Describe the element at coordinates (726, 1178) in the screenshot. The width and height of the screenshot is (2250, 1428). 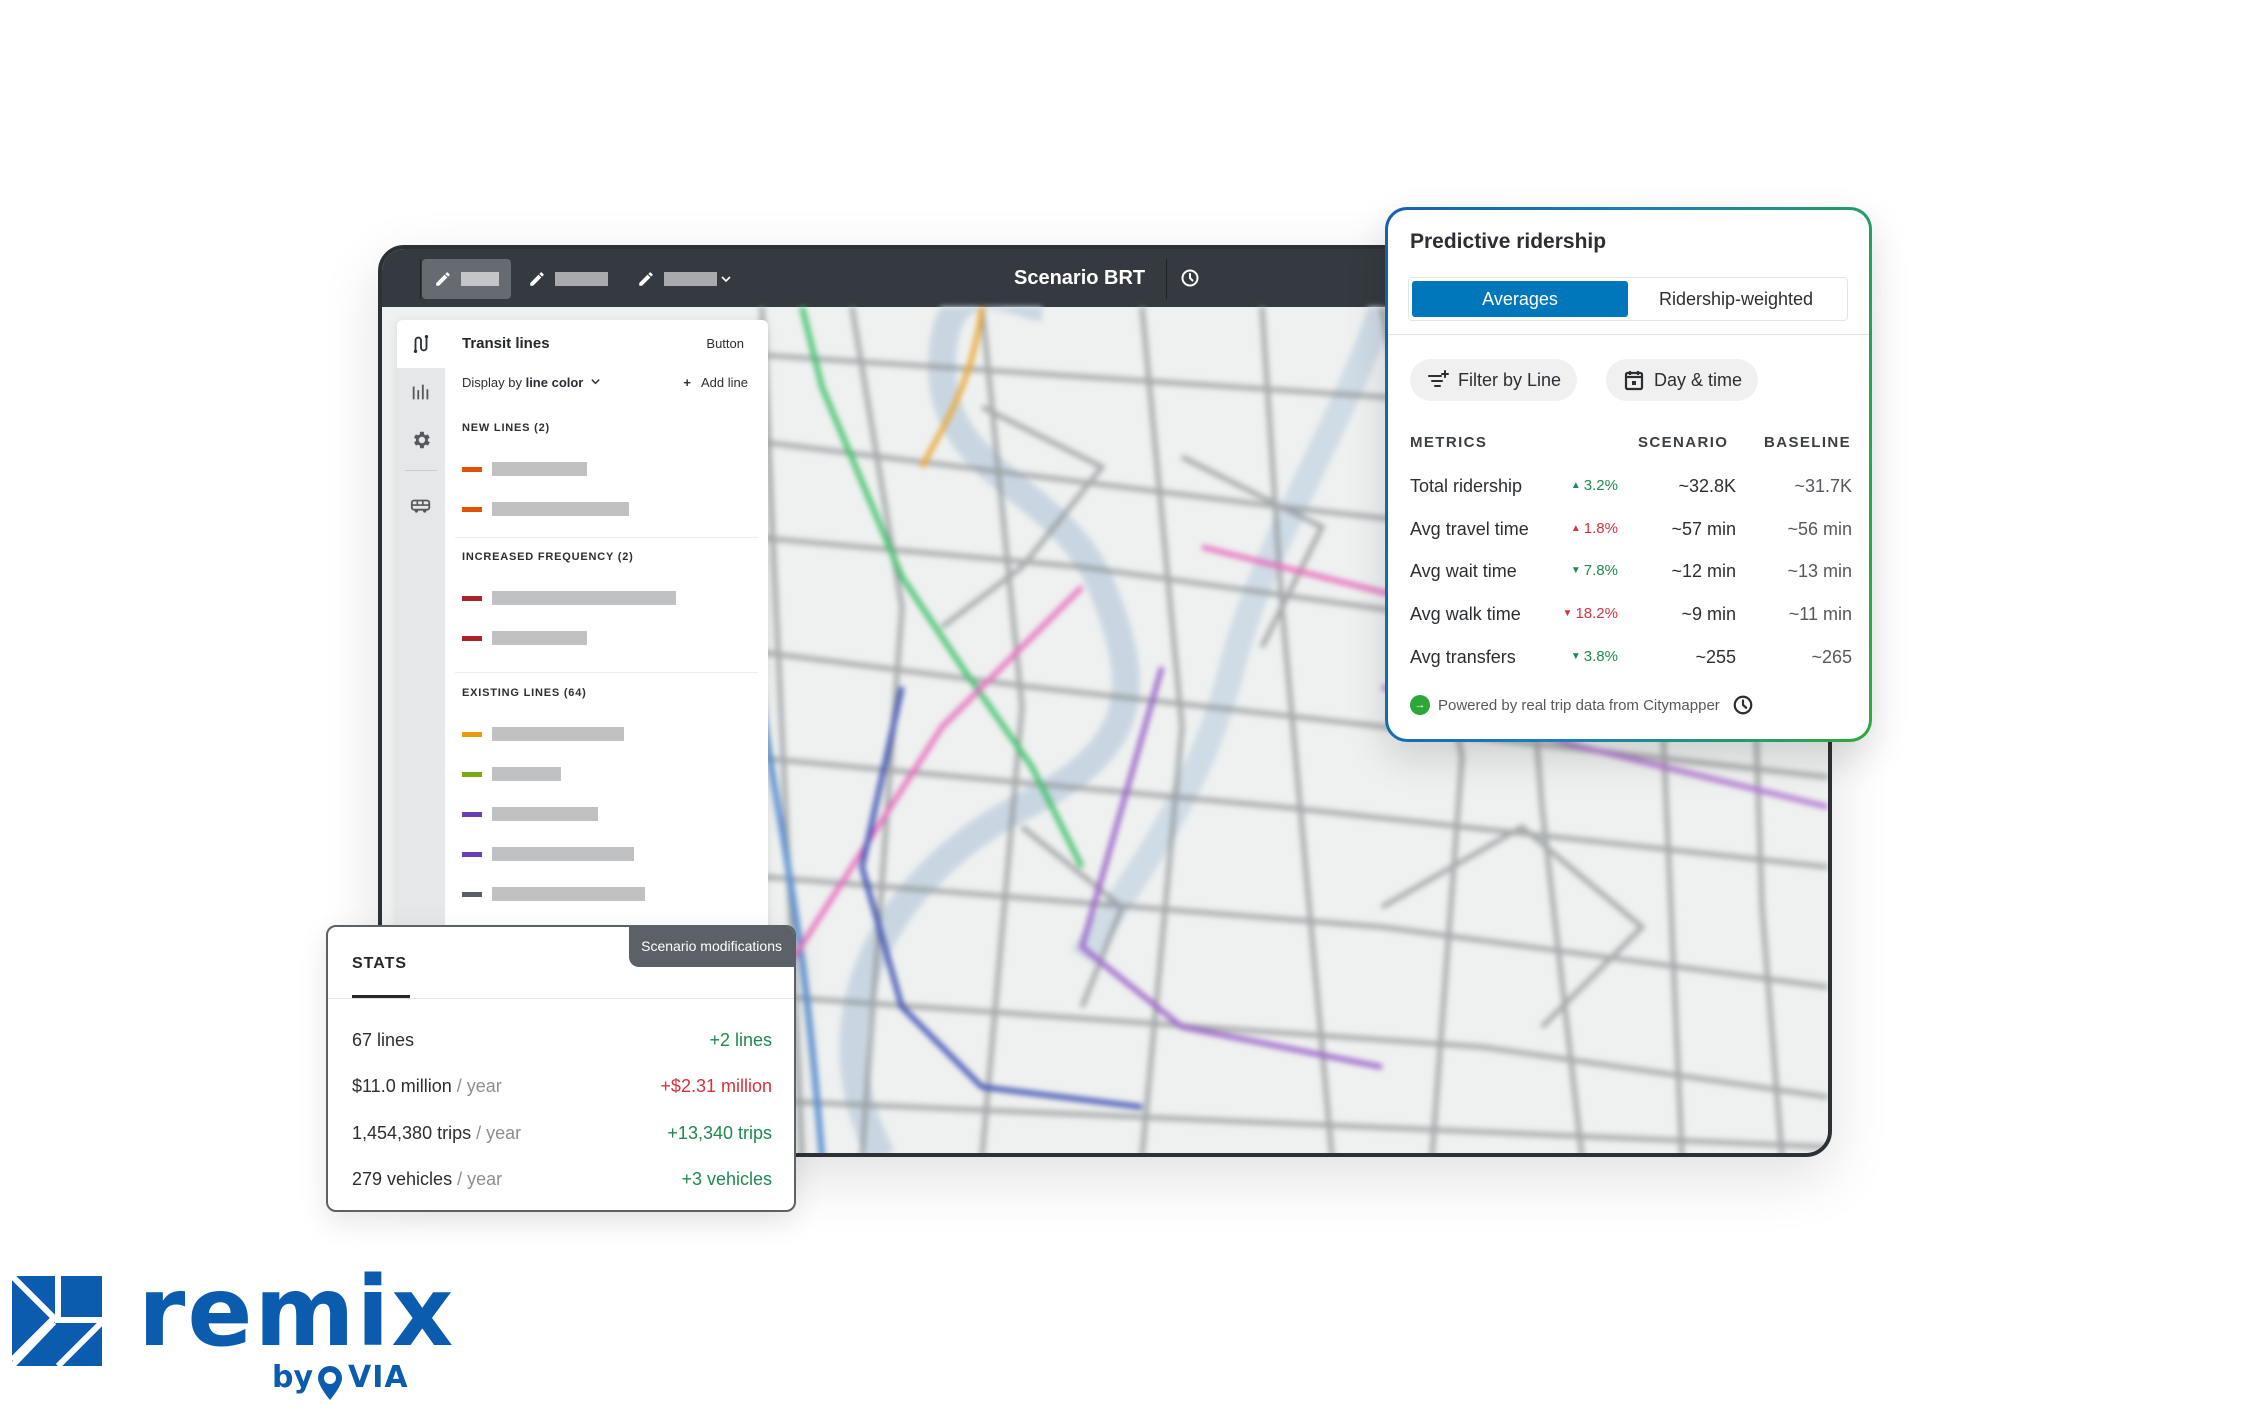
I see `stat-delta: +3 vehicles` at that location.